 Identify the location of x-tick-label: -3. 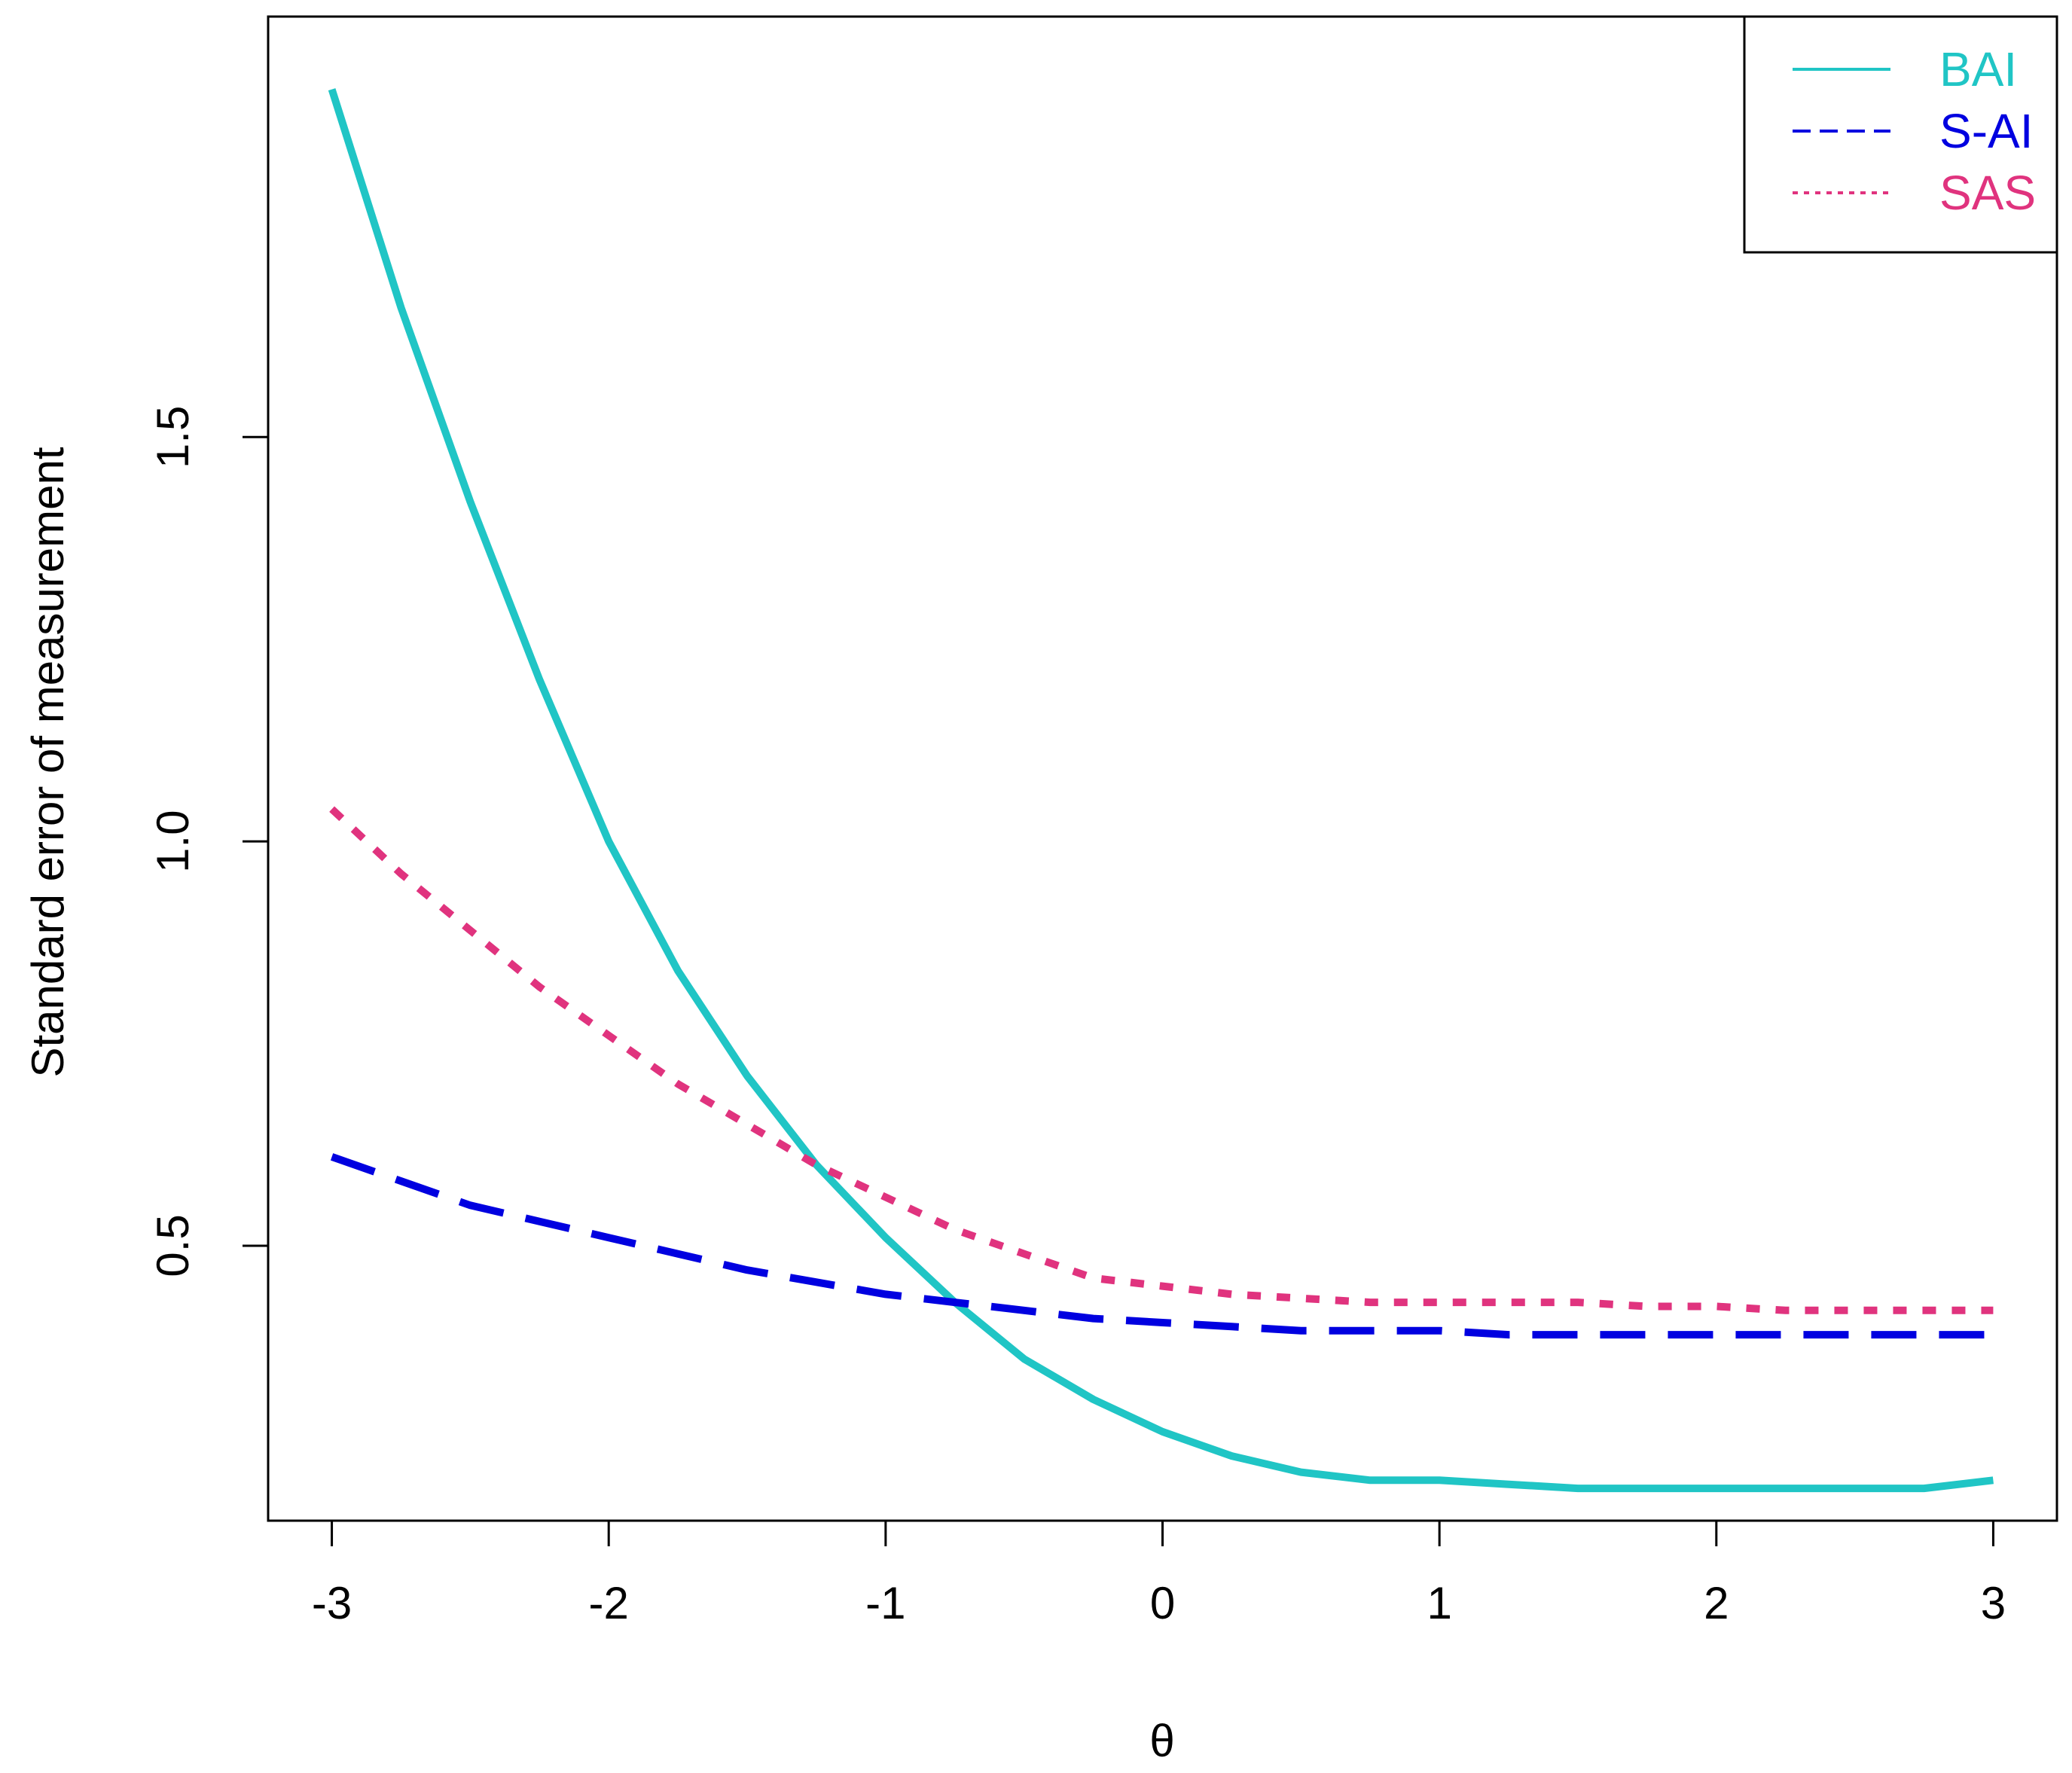
(332, 1603).